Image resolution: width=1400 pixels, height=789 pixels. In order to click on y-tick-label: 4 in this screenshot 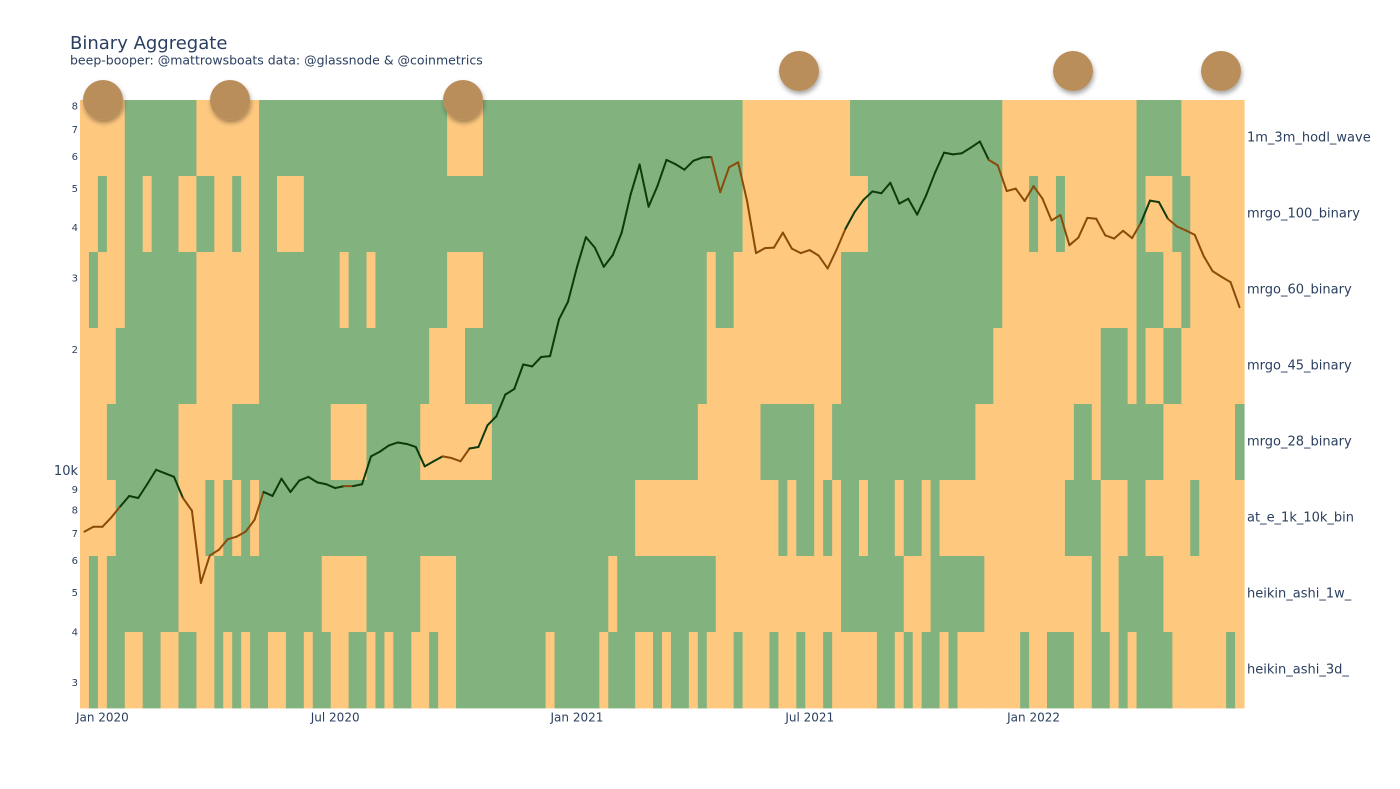, I will do `click(75, 228)`.